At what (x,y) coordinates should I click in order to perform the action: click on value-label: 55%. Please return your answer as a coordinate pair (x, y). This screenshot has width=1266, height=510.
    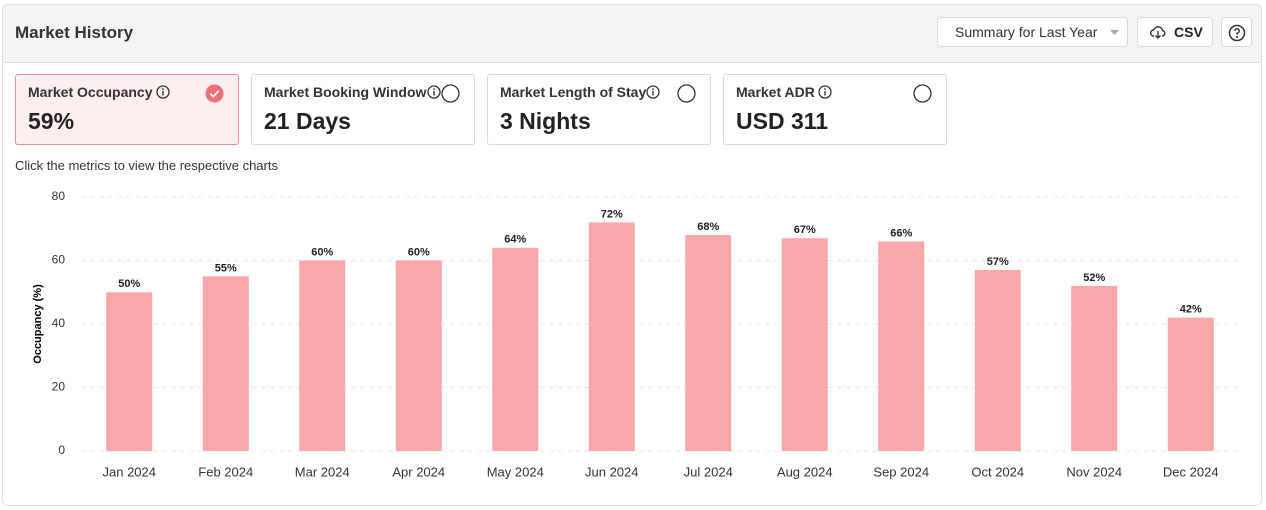
    Looking at the image, I should click on (226, 268).